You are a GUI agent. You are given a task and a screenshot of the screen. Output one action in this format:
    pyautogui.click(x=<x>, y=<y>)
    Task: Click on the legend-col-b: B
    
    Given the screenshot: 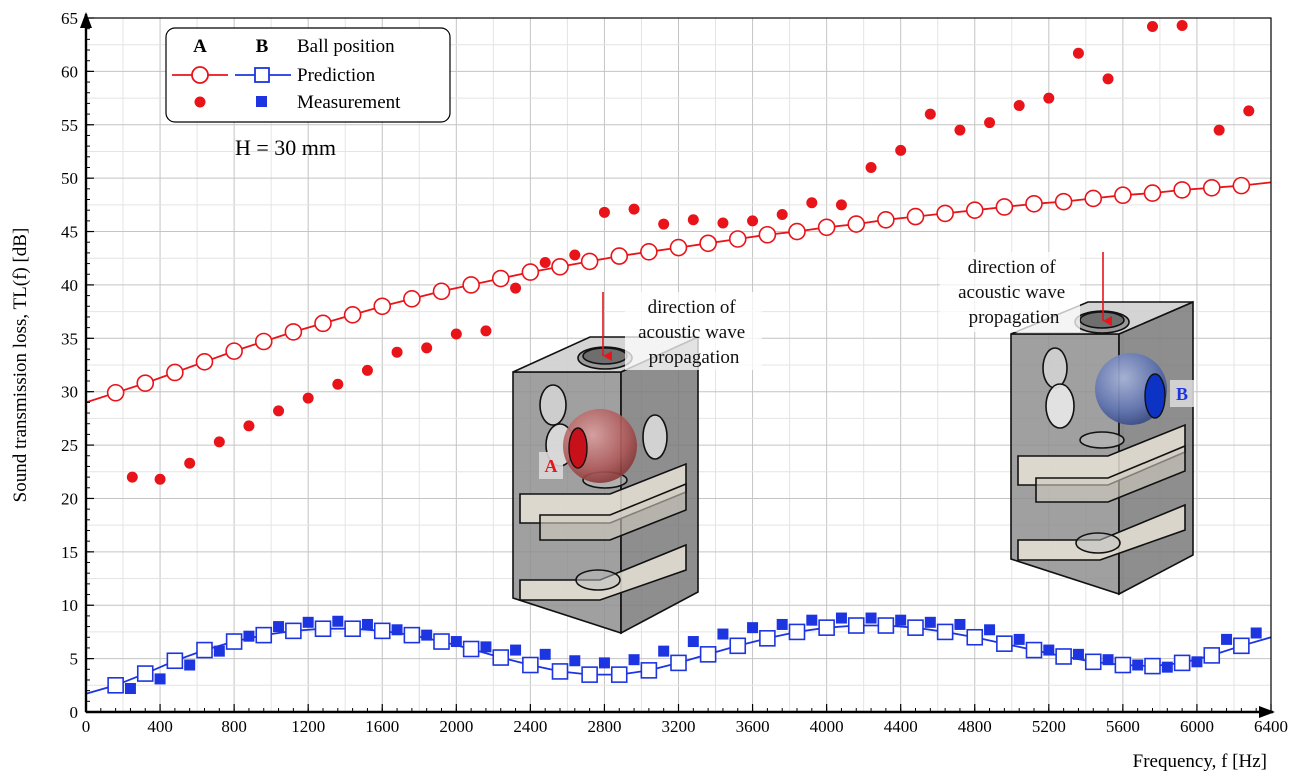 What is the action you would take?
    pyautogui.click(x=262, y=46)
    